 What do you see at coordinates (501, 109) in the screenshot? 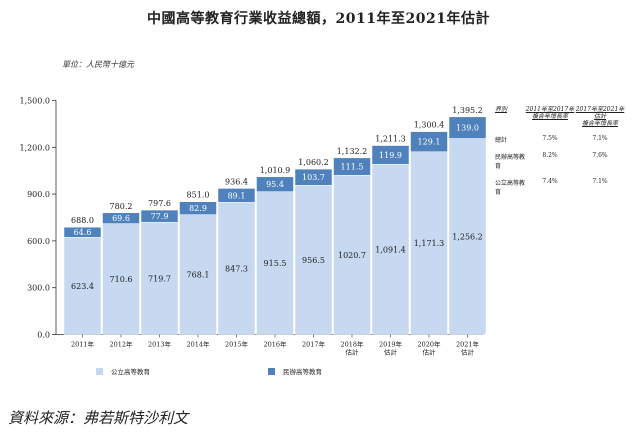
I see `growth-header-segment: 界別` at bounding box center [501, 109].